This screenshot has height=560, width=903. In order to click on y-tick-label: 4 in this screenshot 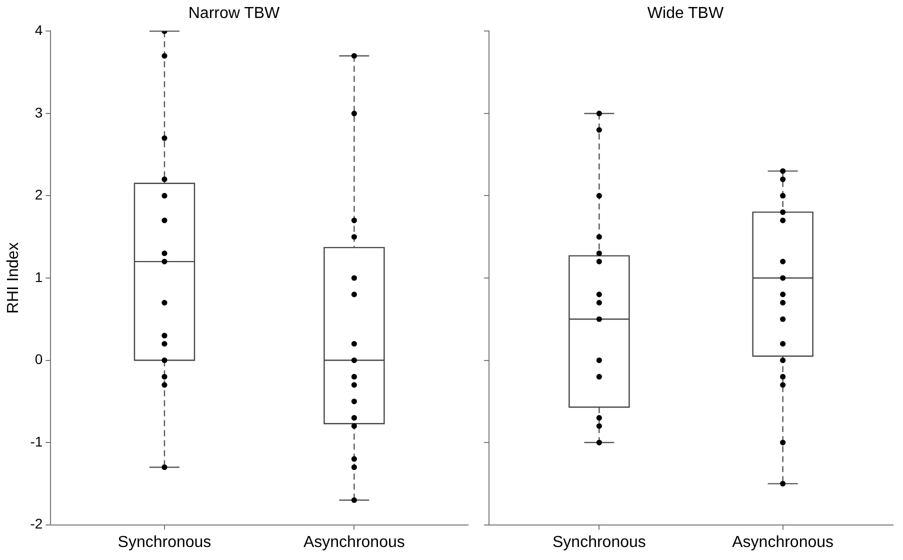, I will do `click(38, 30)`.